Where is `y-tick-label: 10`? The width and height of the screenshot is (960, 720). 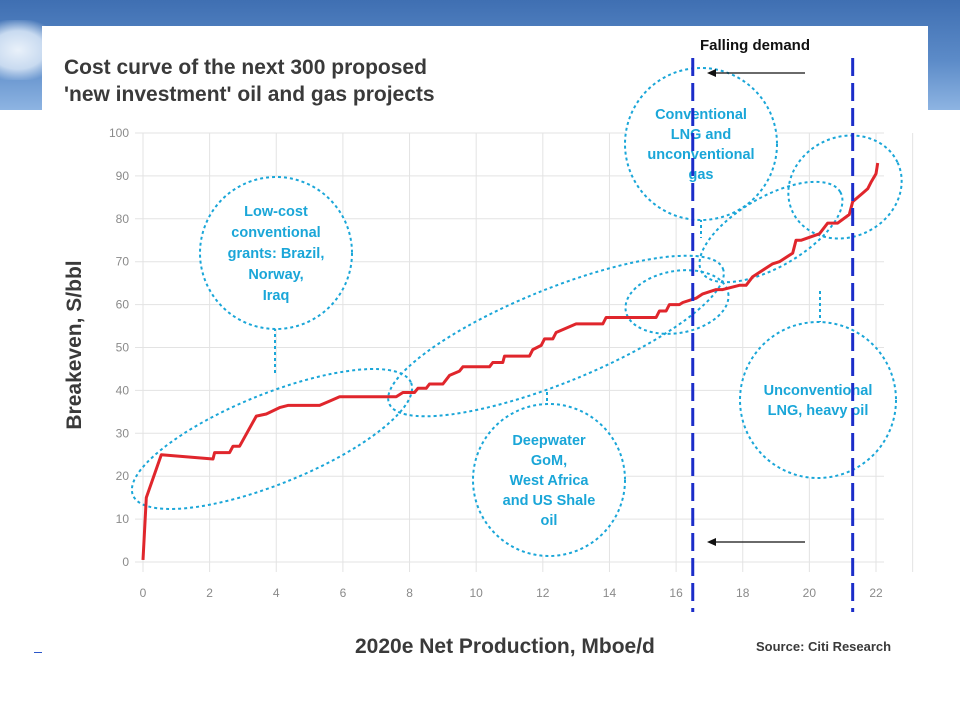 y-tick-label: 10 is located at coordinates (123, 519).